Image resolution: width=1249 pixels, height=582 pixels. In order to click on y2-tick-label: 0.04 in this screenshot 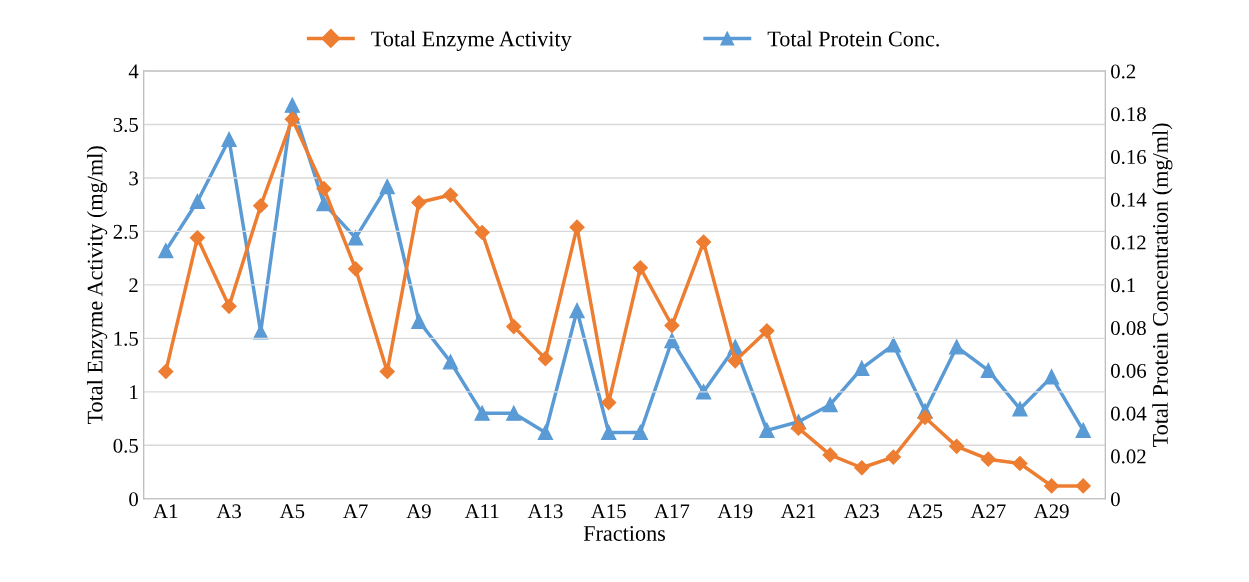, I will do `click(1129, 413)`.